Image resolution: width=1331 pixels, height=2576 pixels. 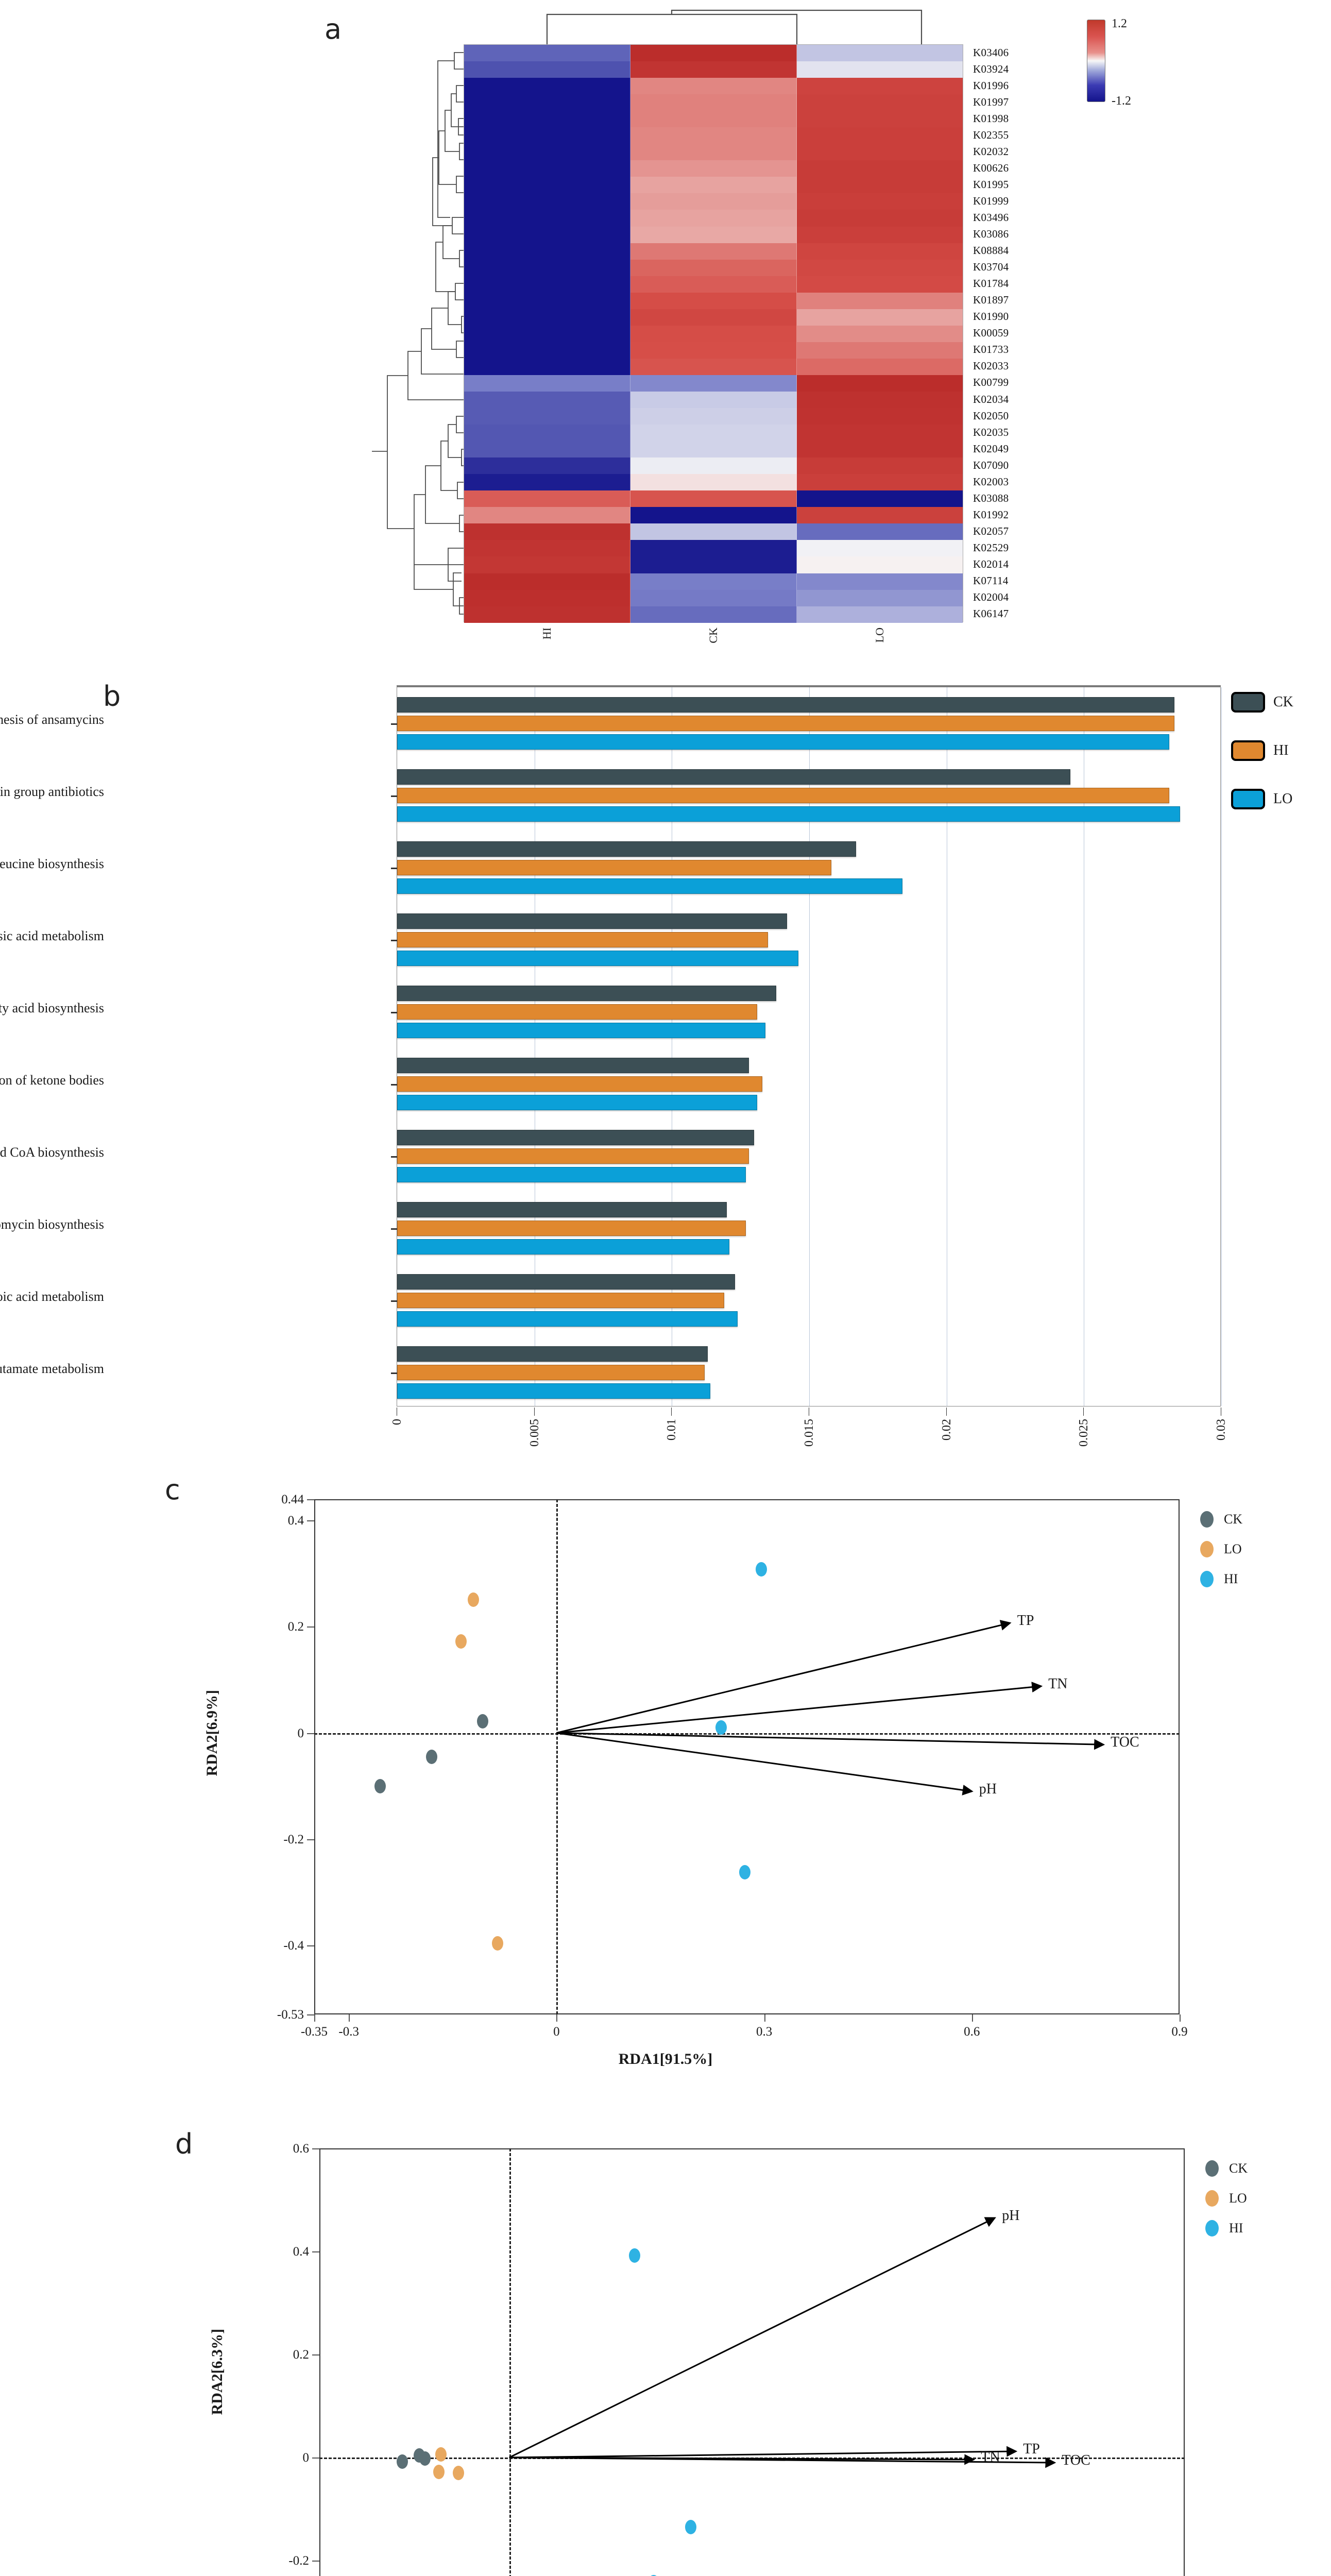 I want to click on colorbar, so click(x=1096, y=61).